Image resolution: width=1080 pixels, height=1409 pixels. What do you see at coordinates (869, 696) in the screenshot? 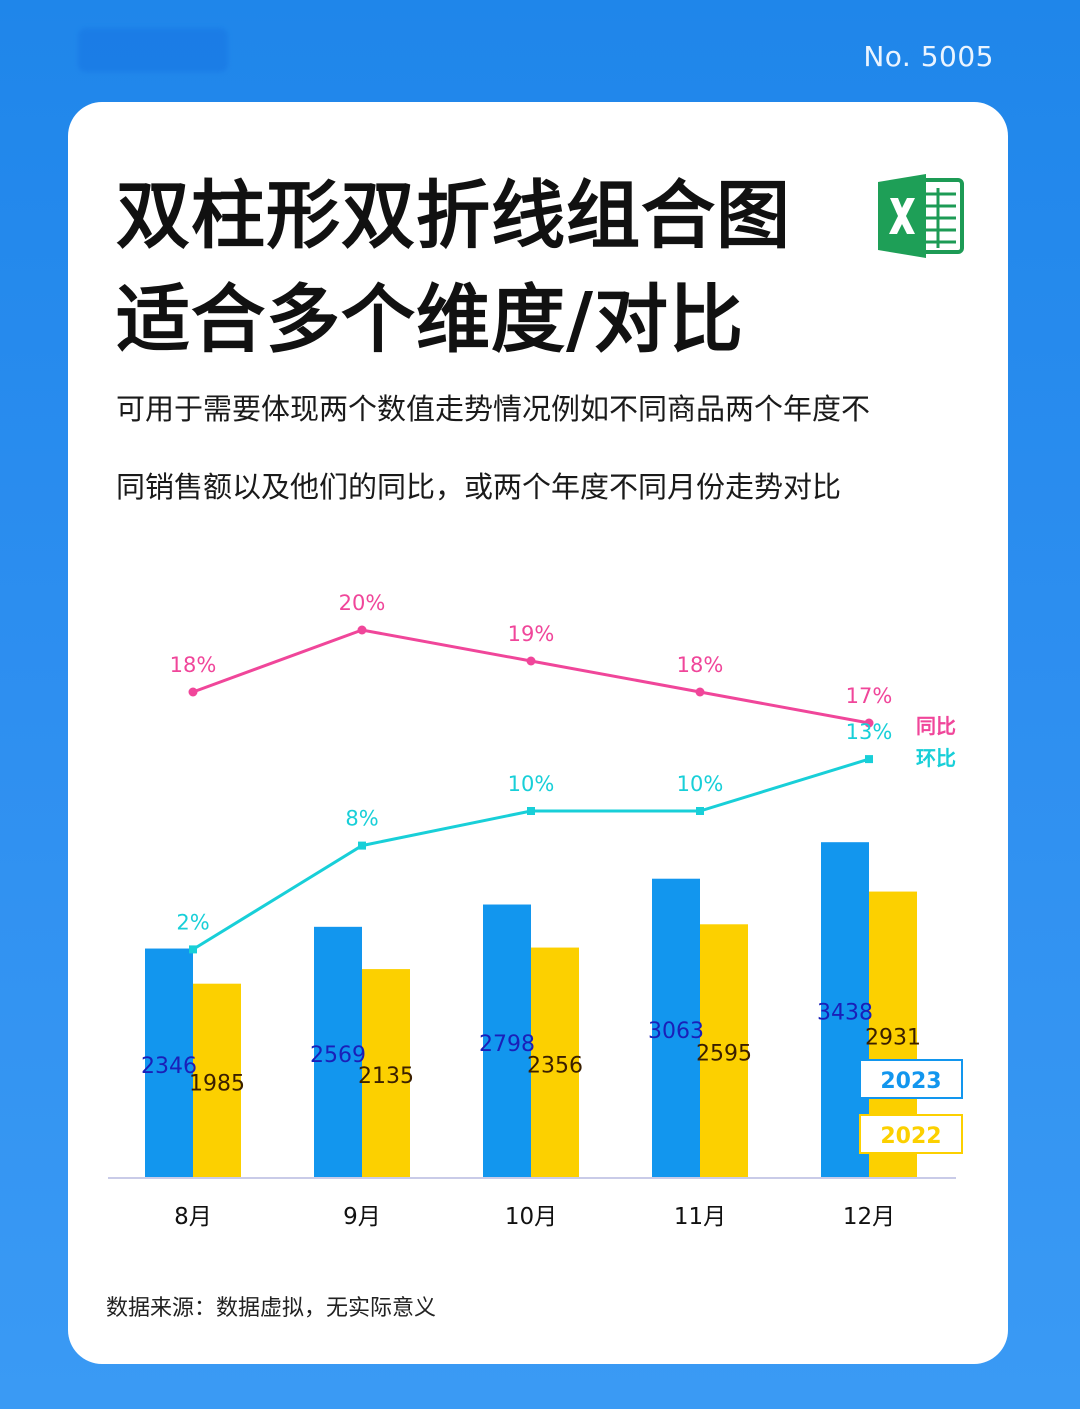
I see `yoy-label-5: 17%` at bounding box center [869, 696].